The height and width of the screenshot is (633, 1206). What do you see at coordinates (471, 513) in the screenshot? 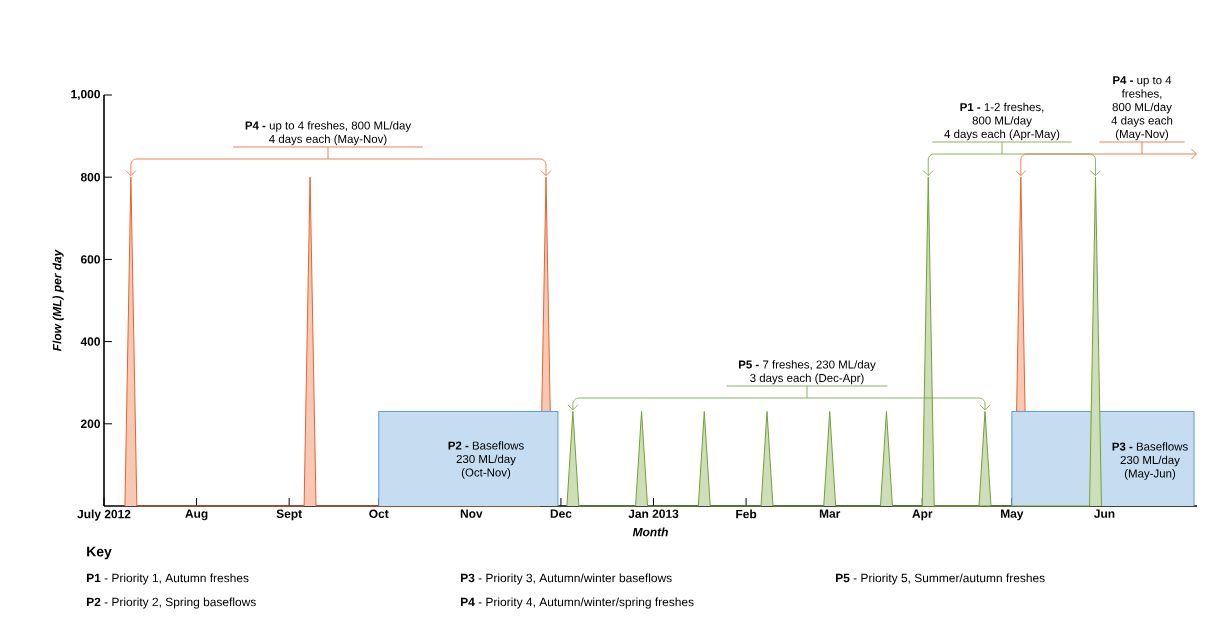
I see `x-tick-label: Nov` at bounding box center [471, 513].